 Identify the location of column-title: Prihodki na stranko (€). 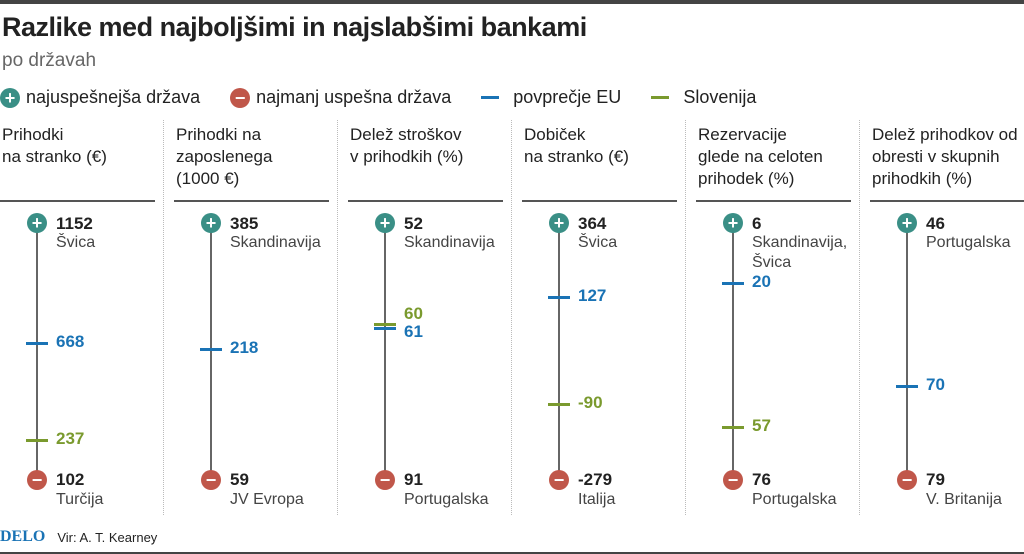
(54, 145).